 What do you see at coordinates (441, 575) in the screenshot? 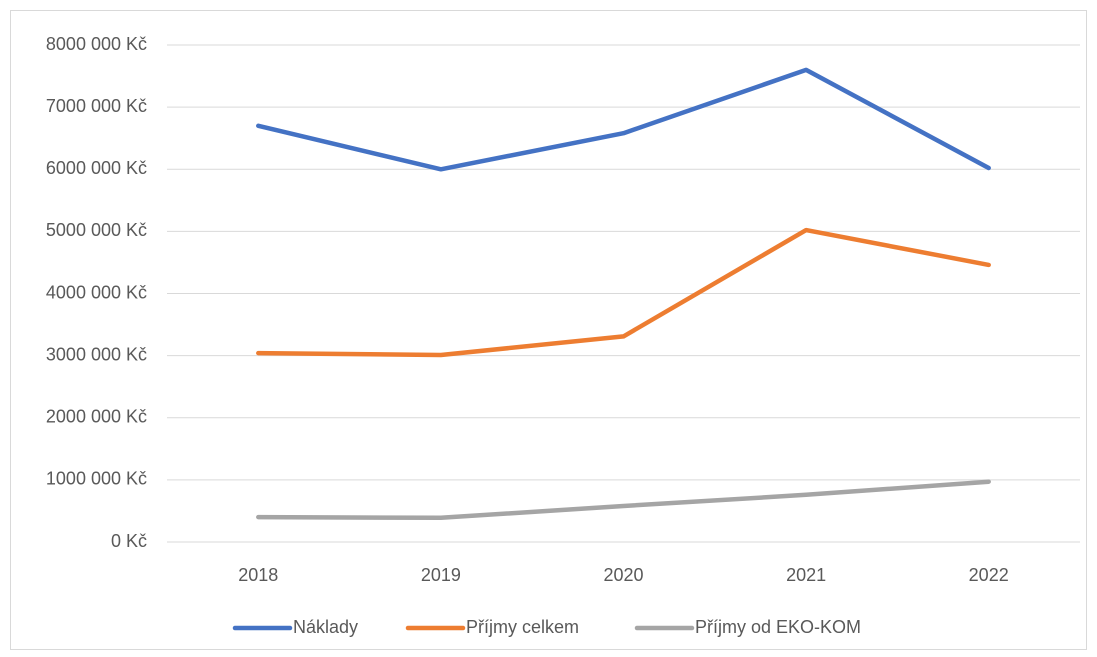
I see `x-tick-label: 2019` at bounding box center [441, 575].